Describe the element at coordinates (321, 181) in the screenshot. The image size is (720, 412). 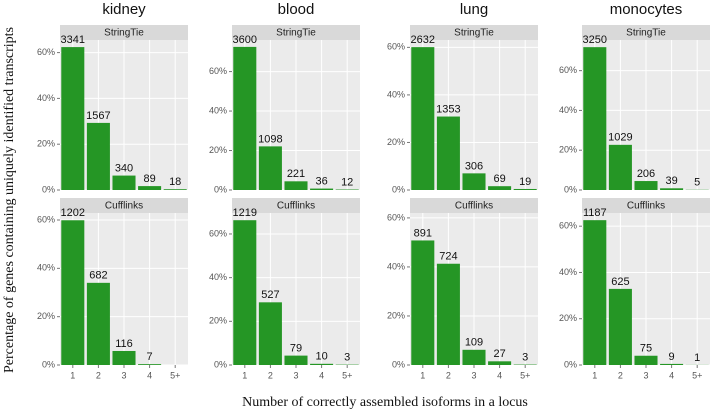
I see `data-label: 36` at that location.